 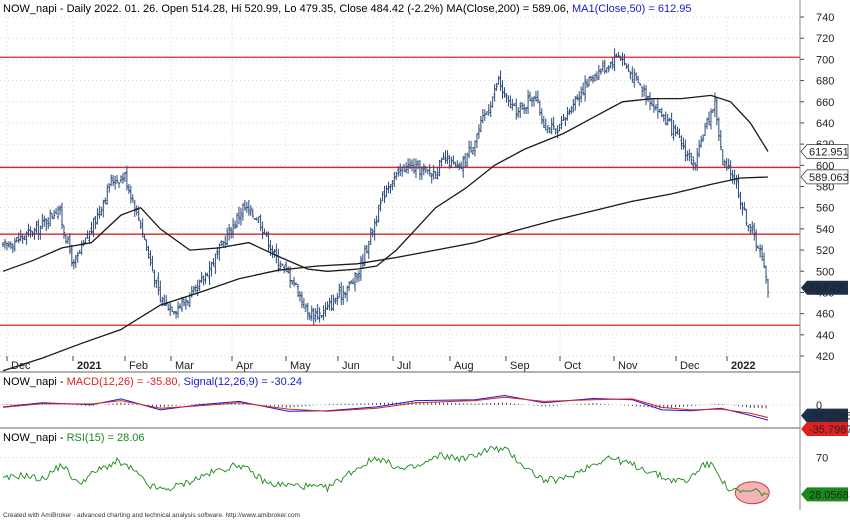 I want to click on y-tick-label: 440, so click(x=825, y=336).